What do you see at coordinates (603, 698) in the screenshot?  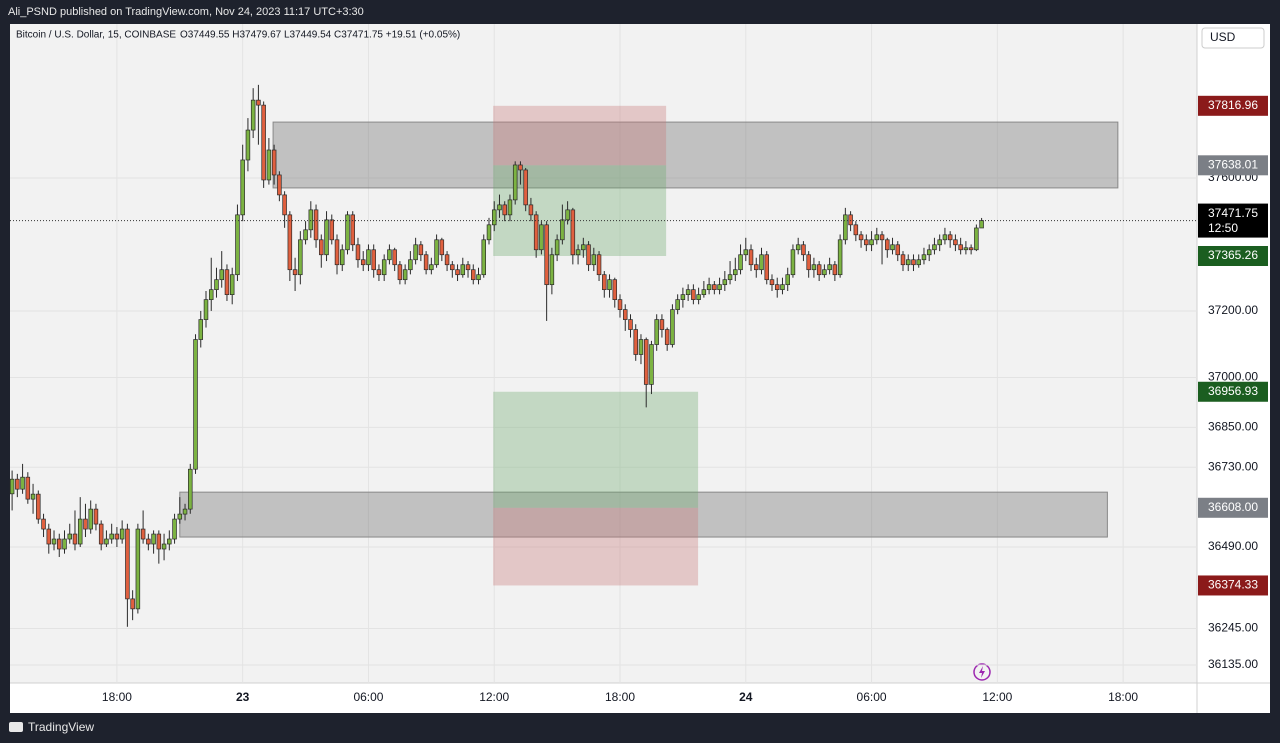 I see `time-axis` at bounding box center [603, 698].